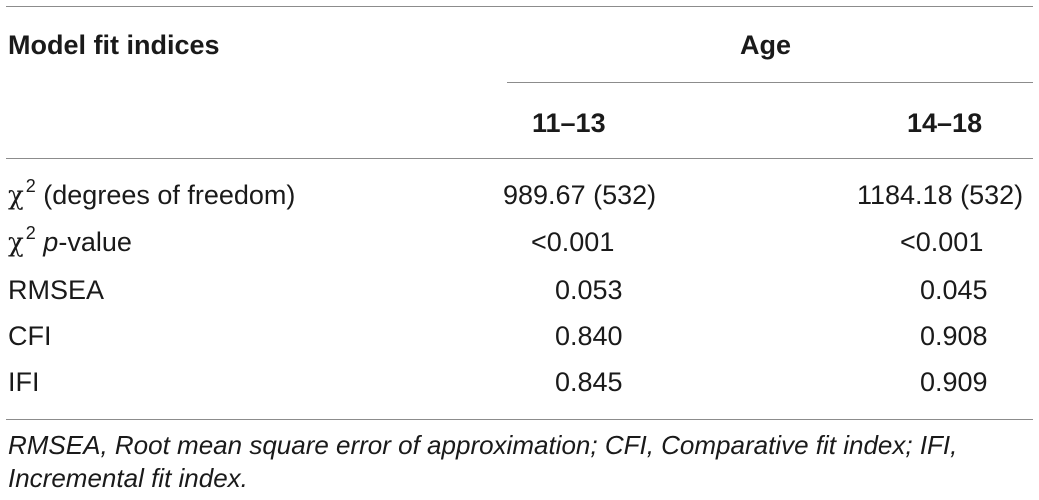  Describe the element at coordinates (940, 195) in the screenshot. I see `cell-value: 1184.18 (532)` at that location.